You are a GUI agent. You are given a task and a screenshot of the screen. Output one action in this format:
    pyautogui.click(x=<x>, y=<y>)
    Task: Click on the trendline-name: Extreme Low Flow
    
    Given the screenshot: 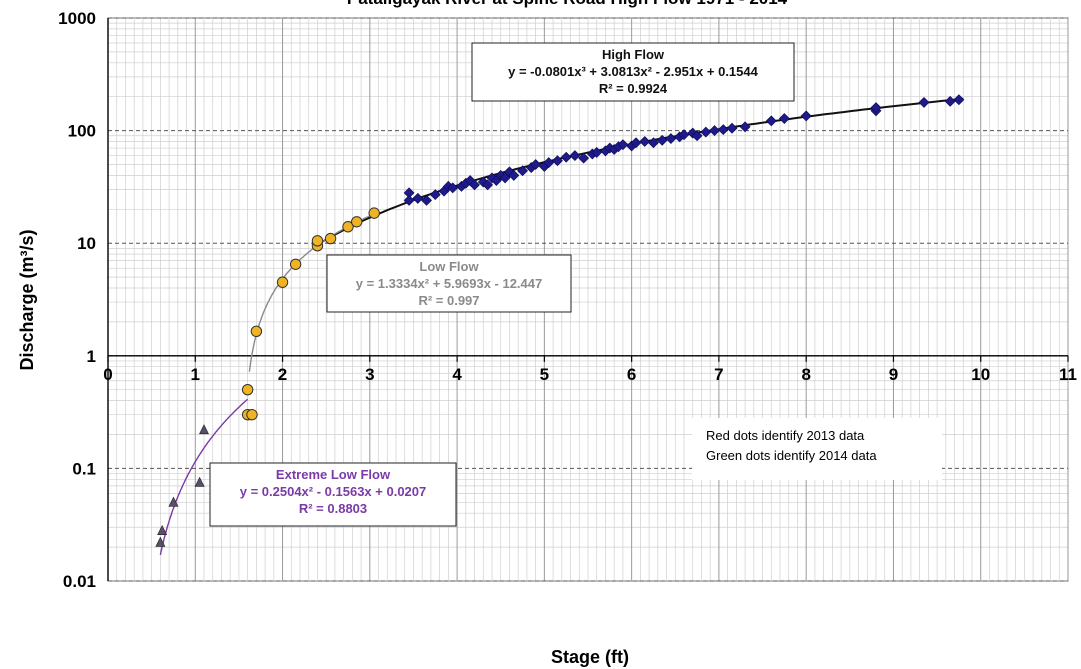 What is the action you would take?
    pyautogui.click(x=333, y=474)
    